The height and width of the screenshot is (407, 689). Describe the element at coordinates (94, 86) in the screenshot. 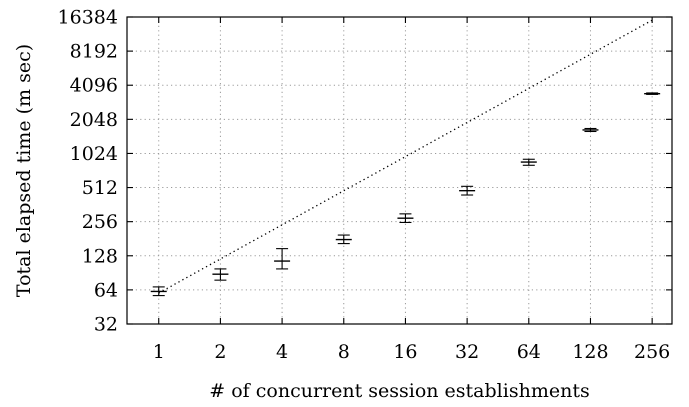

I see `y-tick-label: 4096` at that location.